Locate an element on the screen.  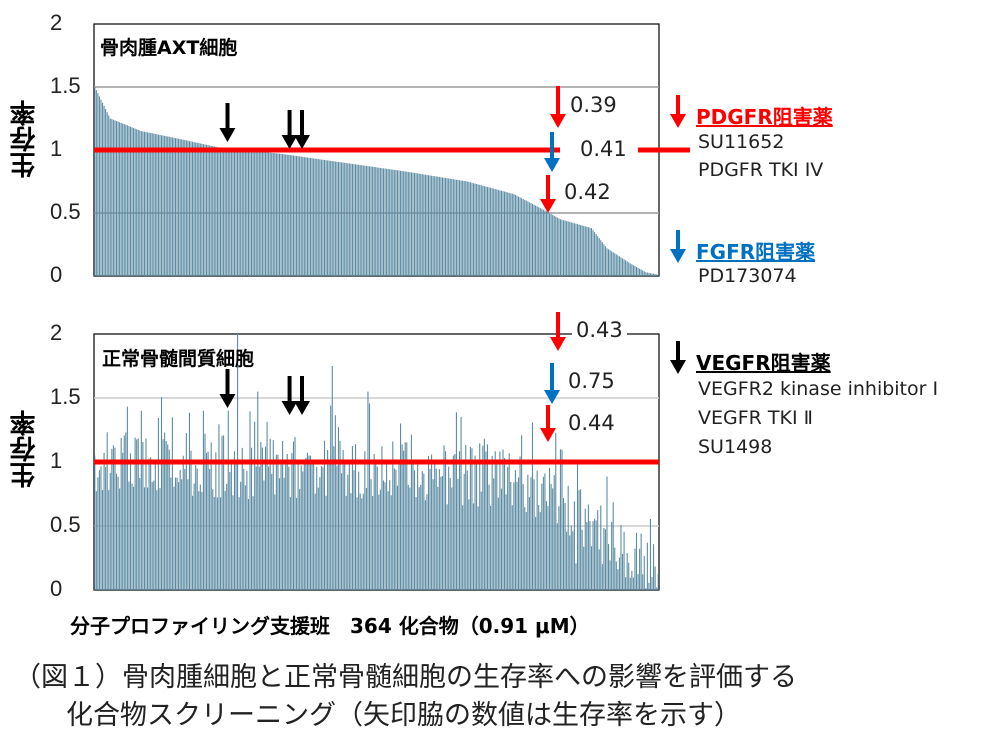
y-axis-label-bottom: 生存率 is located at coordinates (25, 449).